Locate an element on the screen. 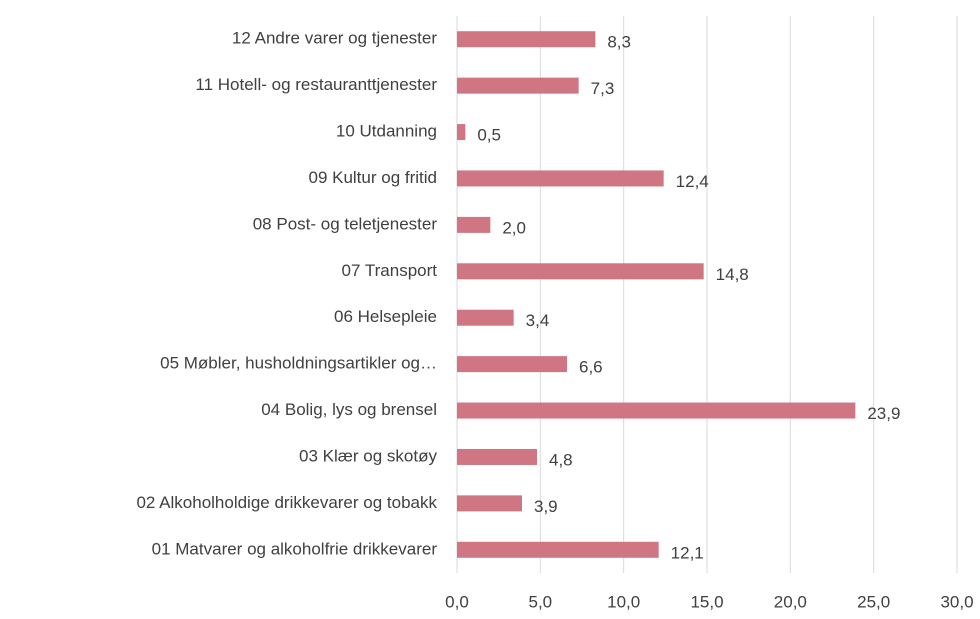 This screenshot has width=980, height=619. y-tick-label: 10 Utdanning is located at coordinates (386, 131).